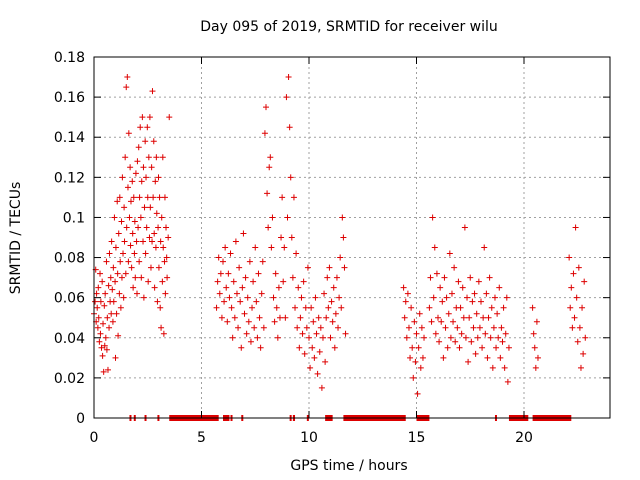 This screenshot has width=640, height=480. Describe the element at coordinates (94, 438) in the screenshot. I see `x-tick-label: 0` at that location.